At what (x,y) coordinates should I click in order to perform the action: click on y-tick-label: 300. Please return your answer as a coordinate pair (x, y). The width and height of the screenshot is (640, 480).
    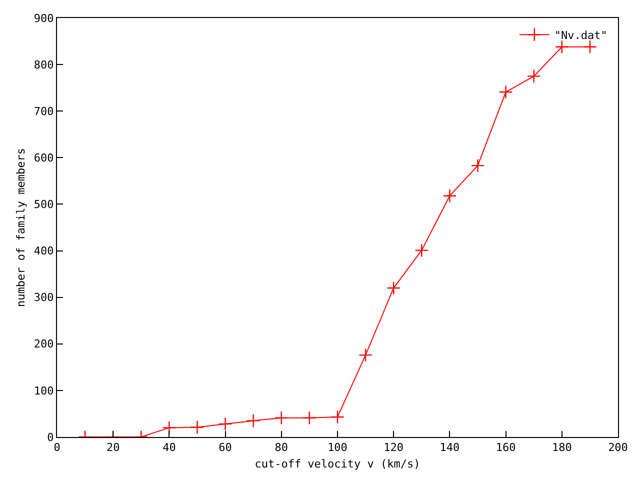
    Looking at the image, I should click on (44, 297).